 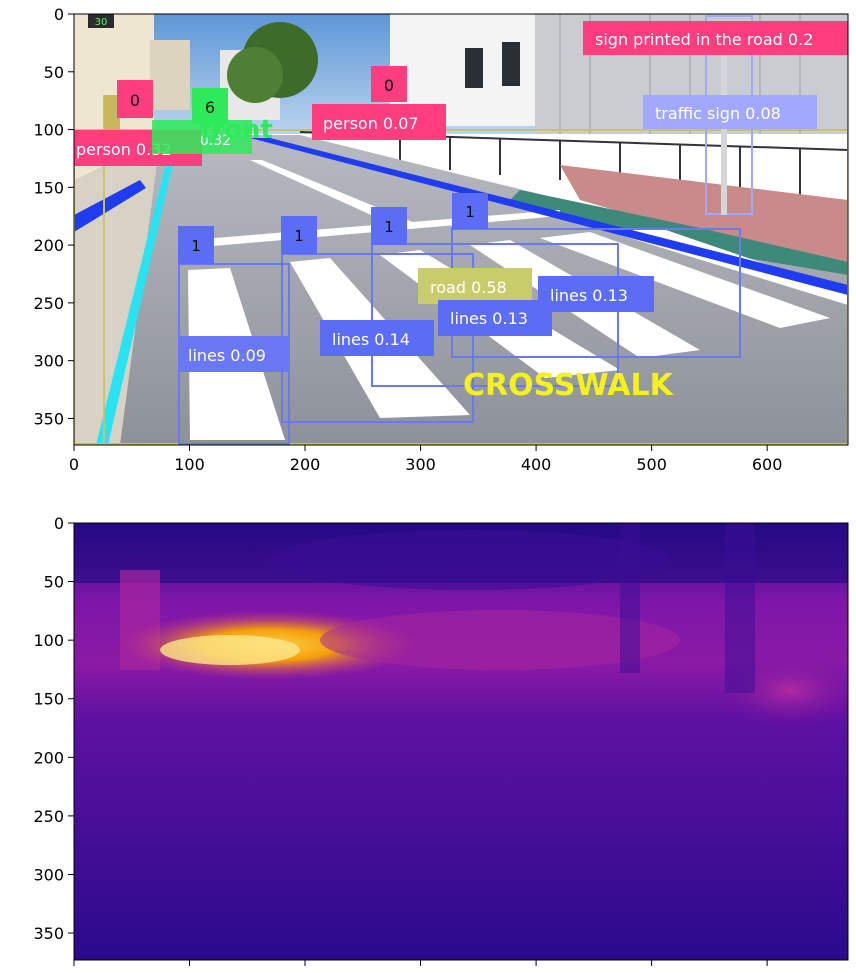 What do you see at coordinates (101, 22) in the screenshot?
I see `speed-sign-text: 30` at bounding box center [101, 22].